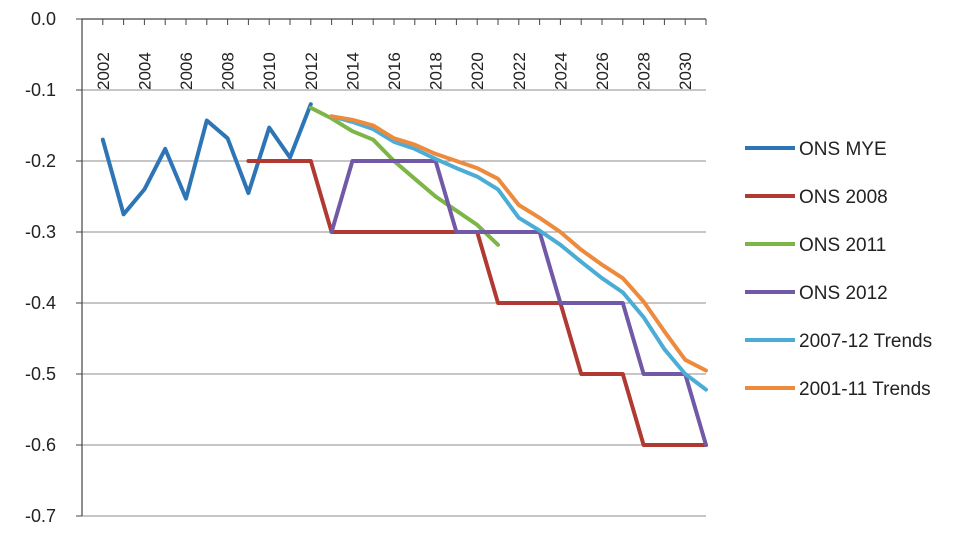 This screenshot has width=976, height=533. I want to click on x-tick-label: 2016, so click(394, 71).